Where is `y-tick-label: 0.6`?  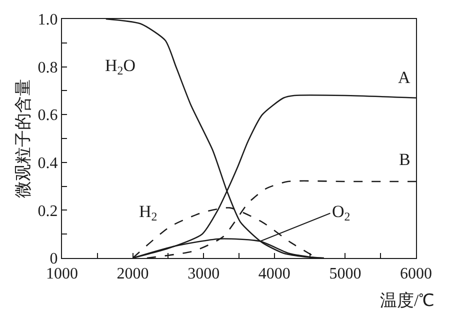
y-tick-label: 0.6 is located at coordinates (48, 115).